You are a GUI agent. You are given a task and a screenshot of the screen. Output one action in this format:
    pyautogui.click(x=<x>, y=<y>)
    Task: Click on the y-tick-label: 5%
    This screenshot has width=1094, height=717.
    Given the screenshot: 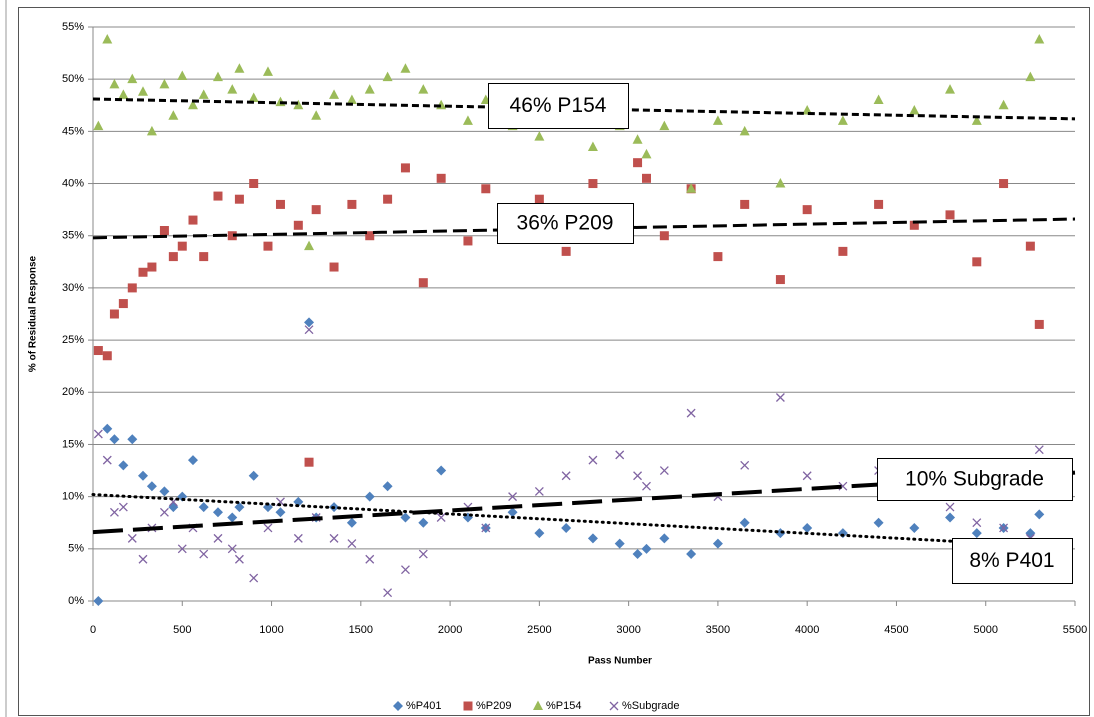 What is the action you would take?
    pyautogui.click(x=76, y=549)
    